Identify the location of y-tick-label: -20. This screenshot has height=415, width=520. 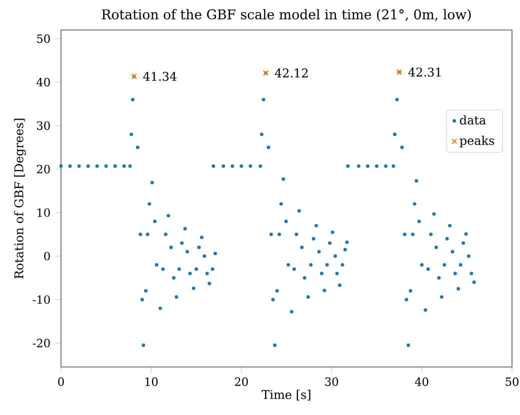
(41, 343).